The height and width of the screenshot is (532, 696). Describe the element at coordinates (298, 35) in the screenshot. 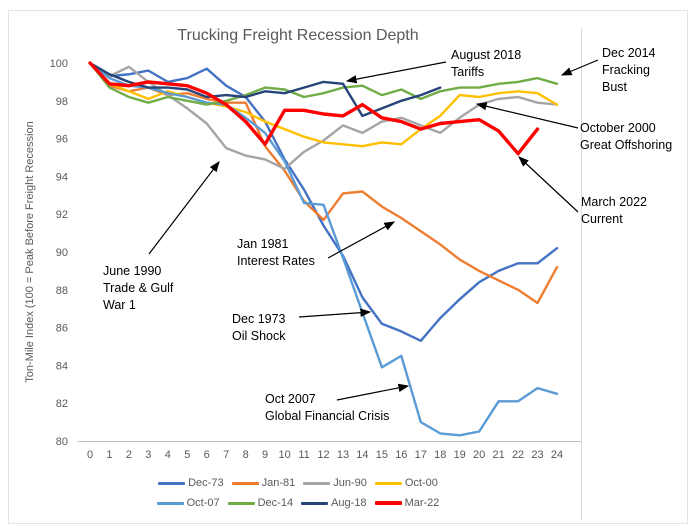

I see `chart-title: Trucking Freight Recession Depth` at that location.